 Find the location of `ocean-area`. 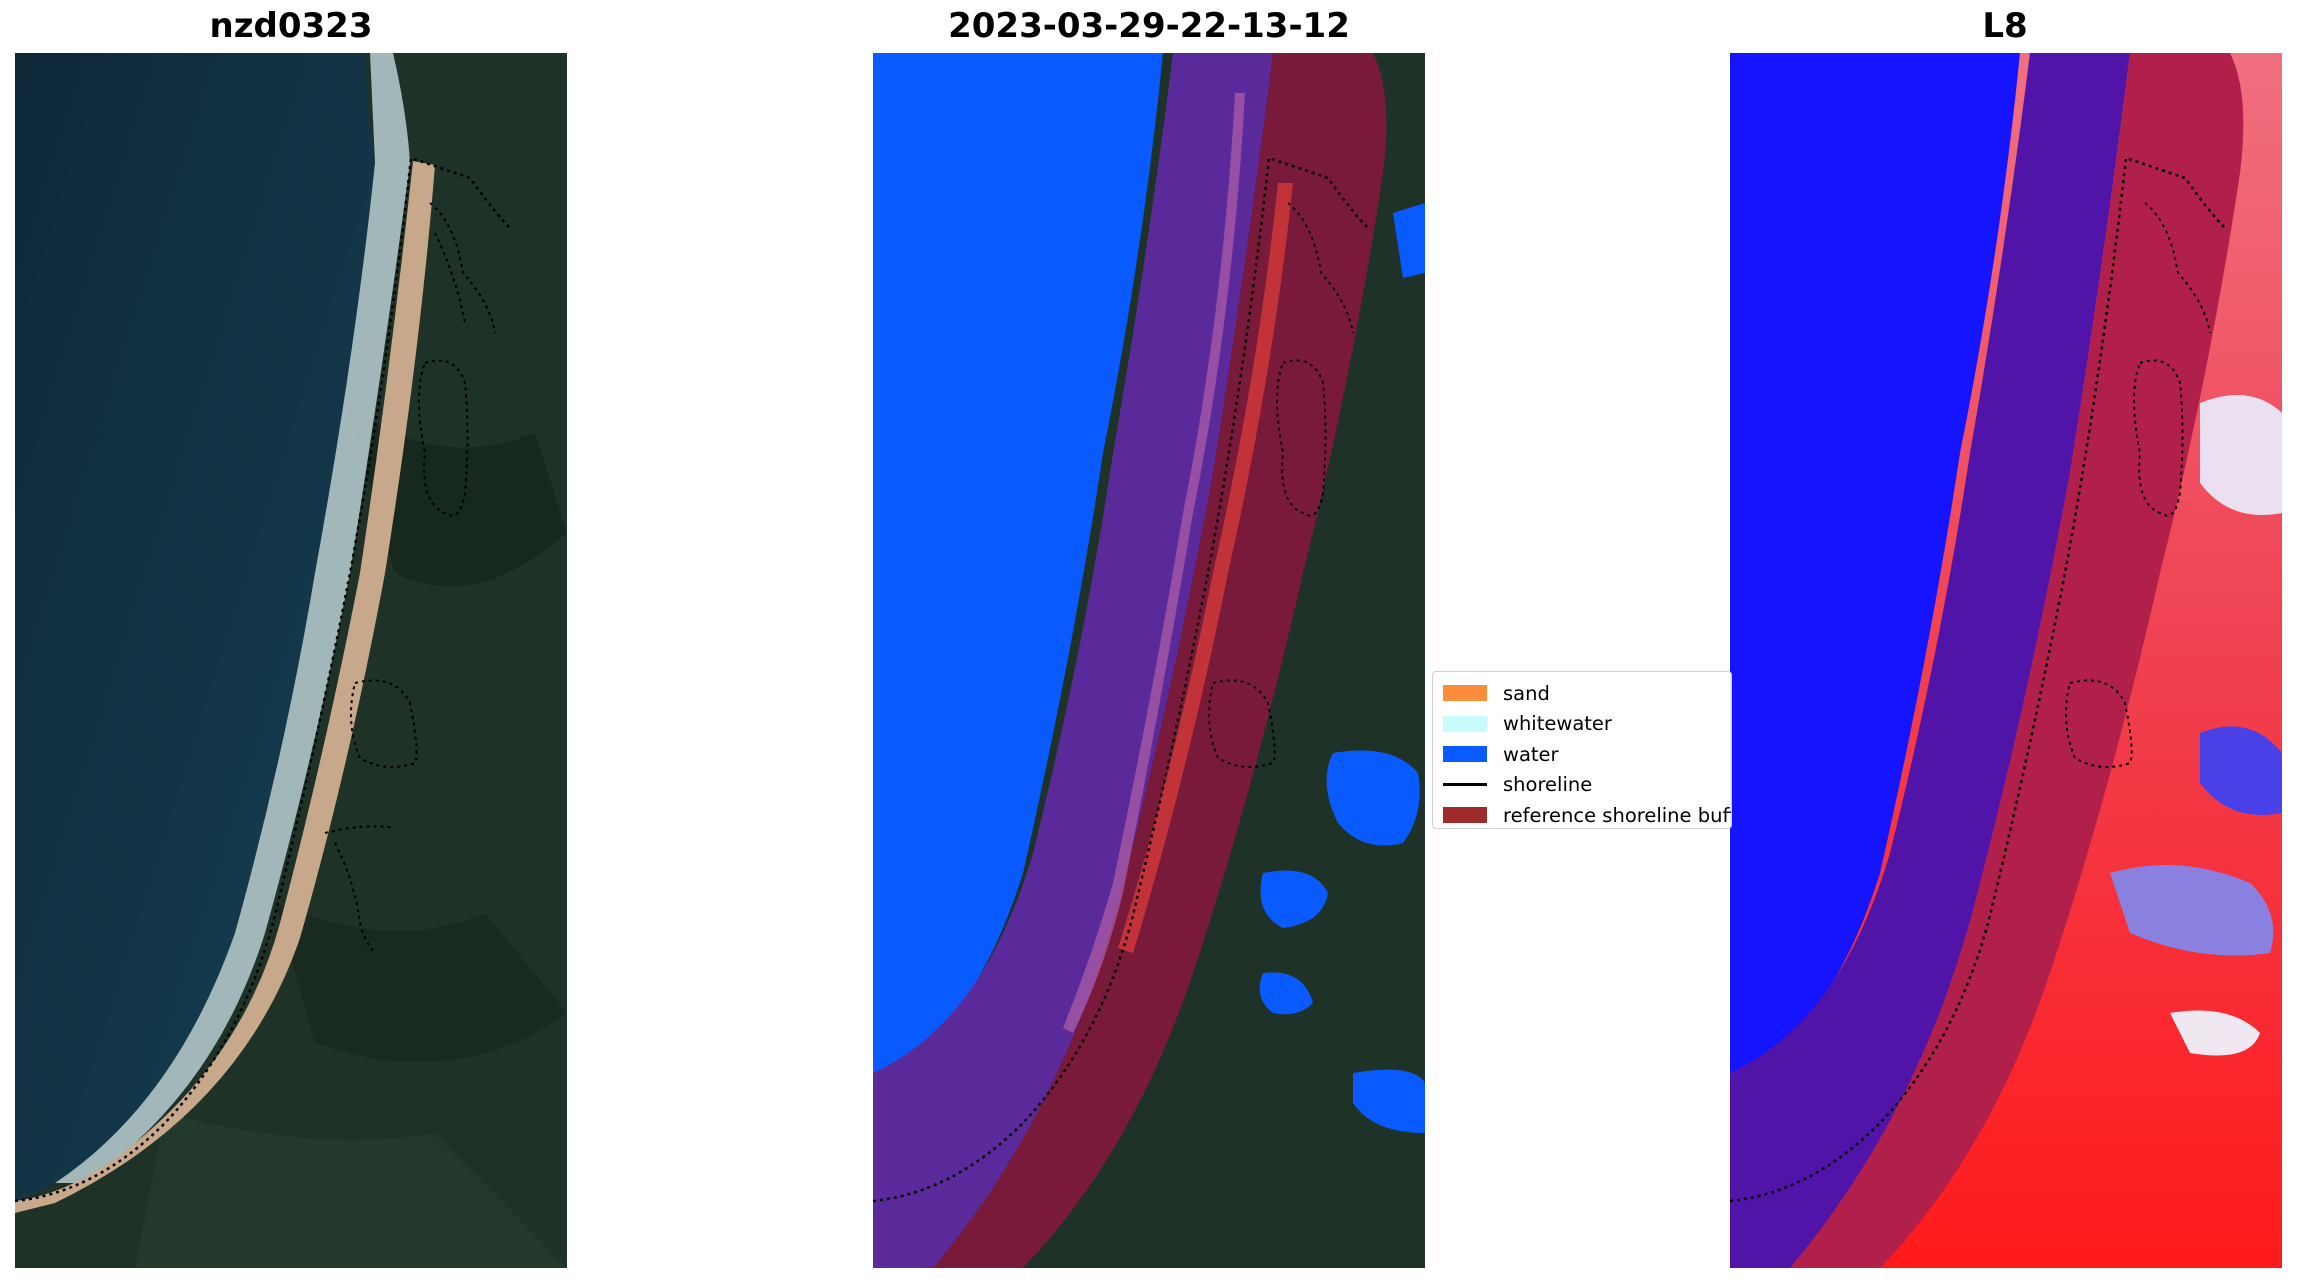

ocean-area is located at coordinates (195, 628).